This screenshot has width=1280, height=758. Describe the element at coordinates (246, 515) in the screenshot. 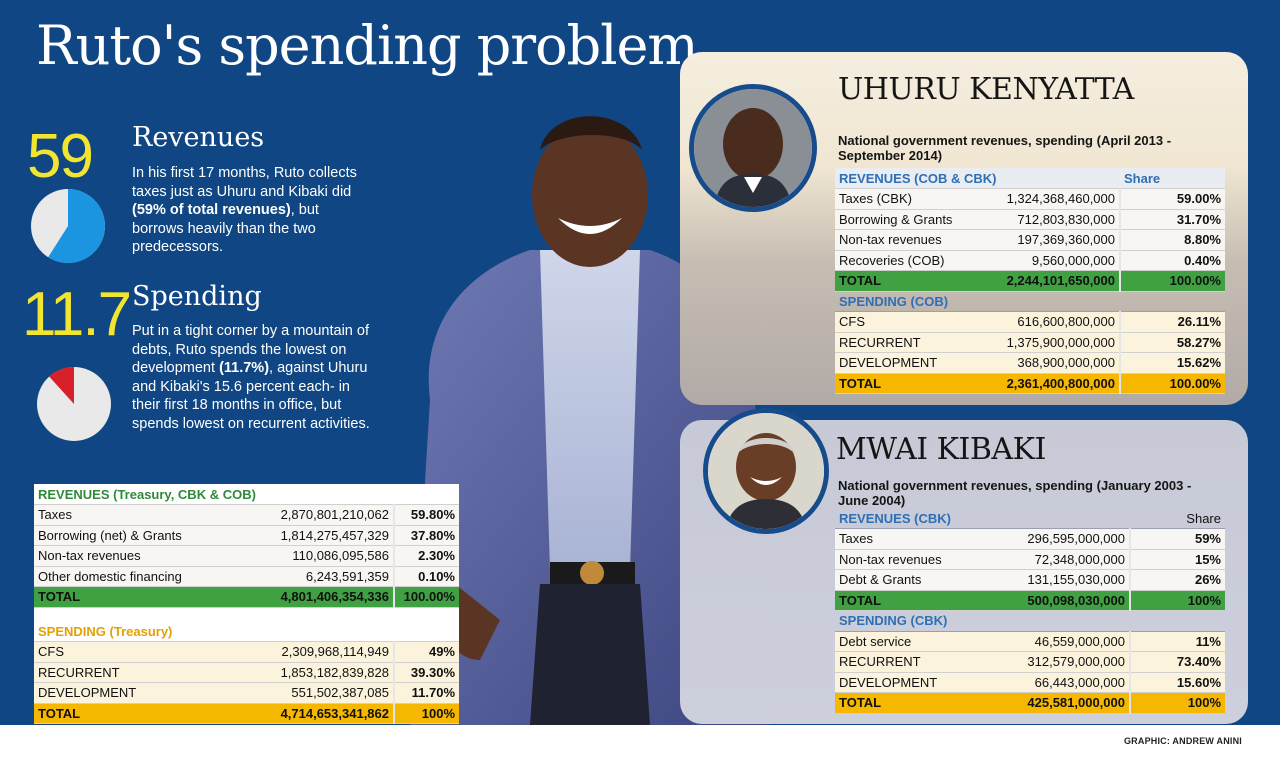

I see `table-row: Taxes 2,870,801,210,062 59.80%` at that location.